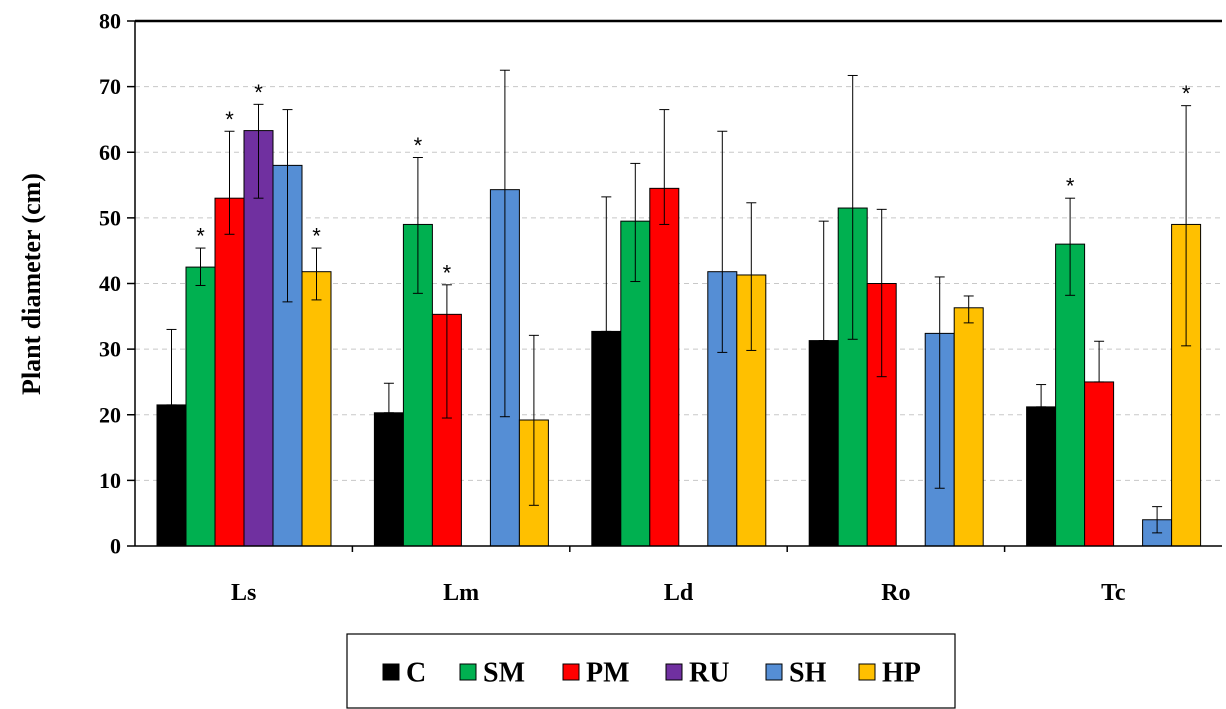 This screenshot has width=1226, height=709. Describe the element at coordinates (243, 593) in the screenshot. I see `x-tick-label: Ls` at that location.